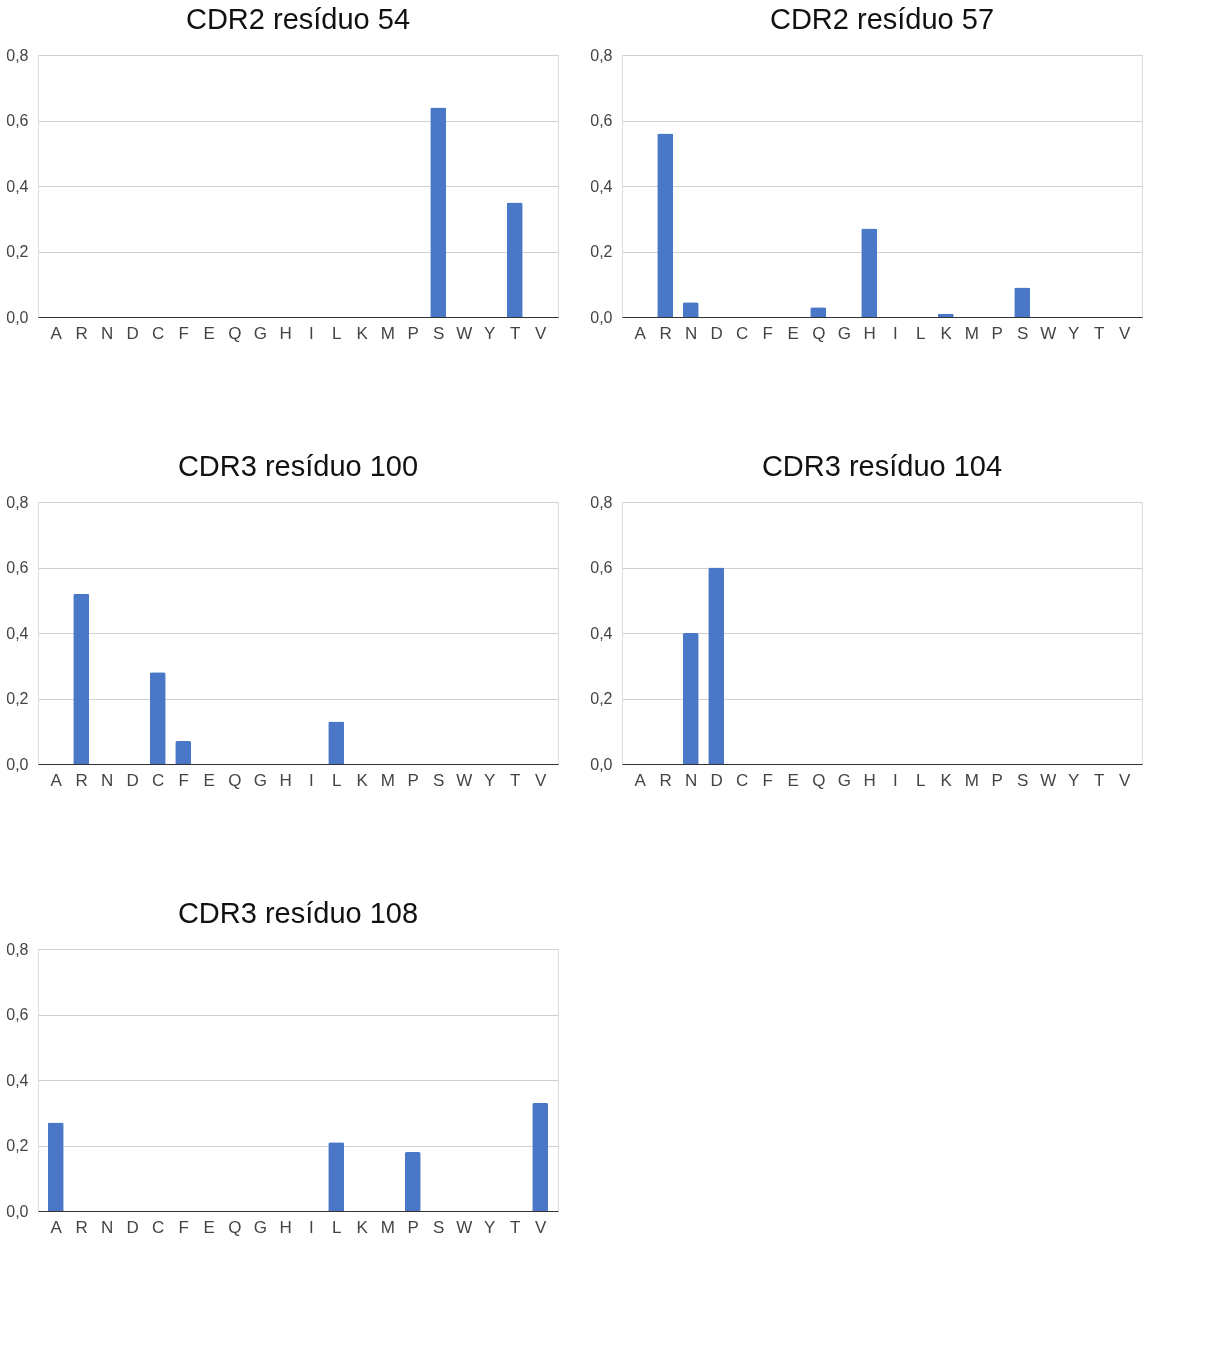 The width and height of the screenshot is (1215, 1351). I want to click on chart-title: CDR2 resíduo 57, so click(882, 19).